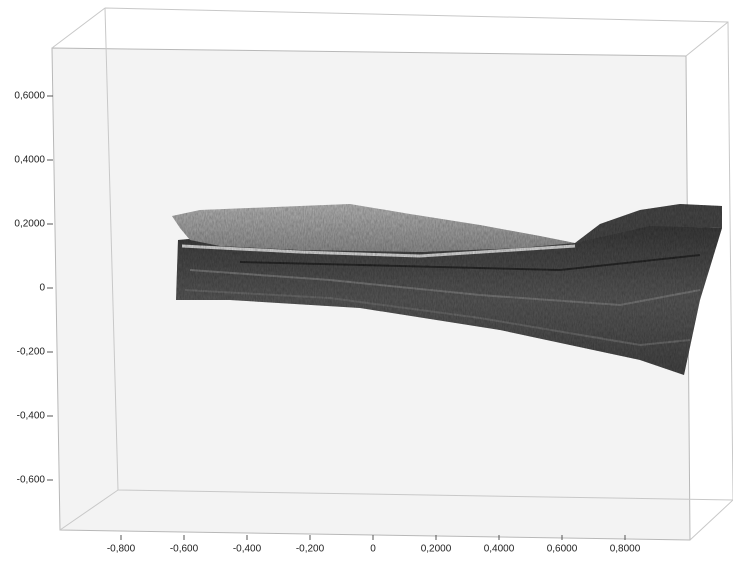 The height and width of the screenshot is (569, 733). I want to click on x-tick-label: 0, so click(373, 549).